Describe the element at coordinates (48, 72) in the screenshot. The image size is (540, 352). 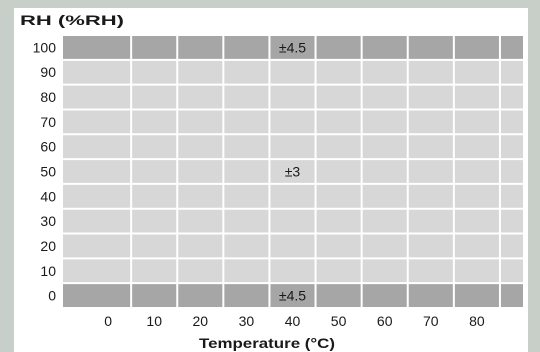
I see `y-tick-label-90: 90` at that location.